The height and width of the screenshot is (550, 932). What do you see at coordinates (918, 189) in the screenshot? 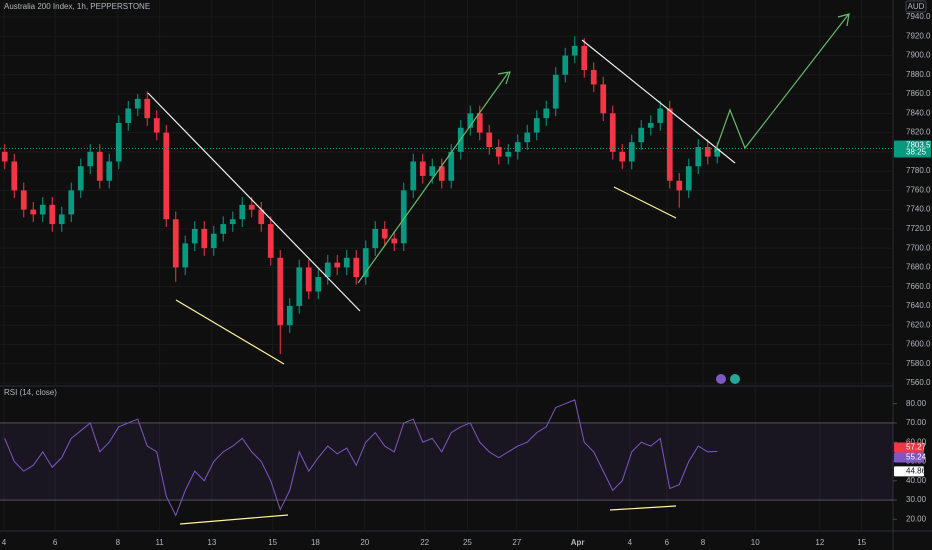
I see `y-tick-label: 7760.0` at bounding box center [918, 189].